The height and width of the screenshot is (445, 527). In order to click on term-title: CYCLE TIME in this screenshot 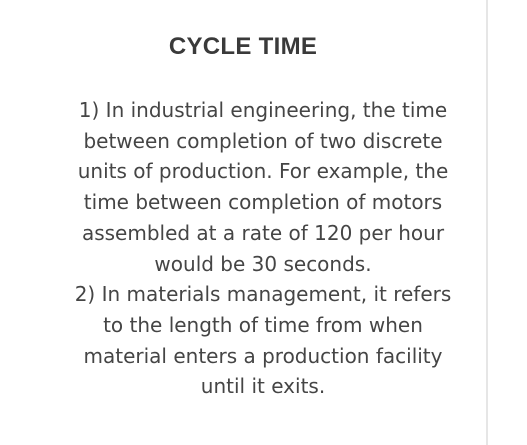, I will do `click(243, 46)`.